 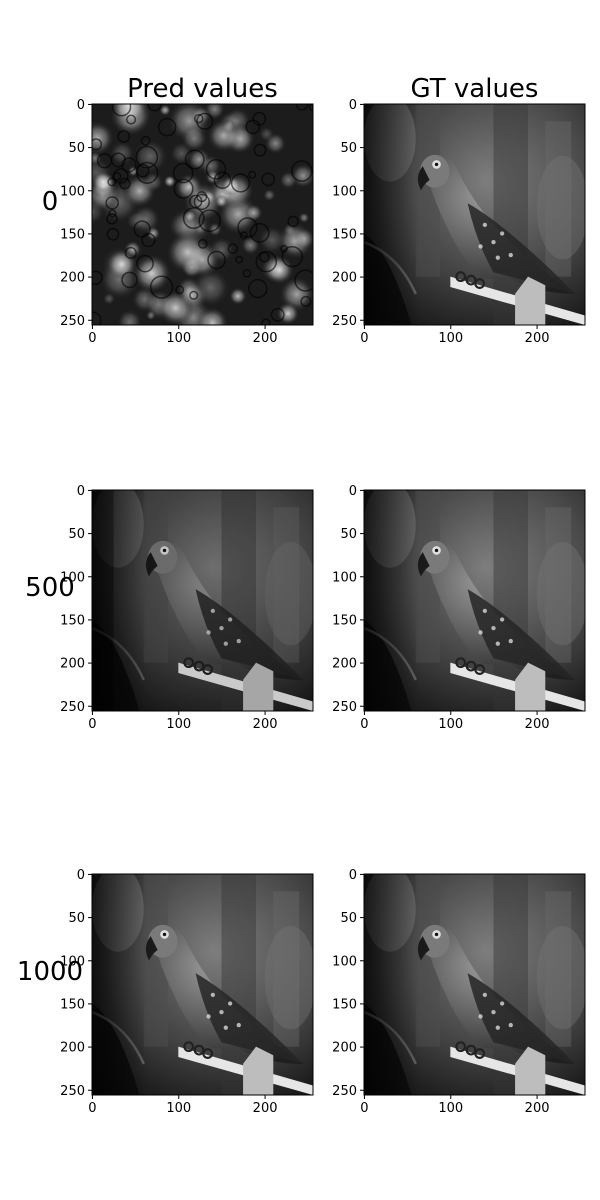 What do you see at coordinates (50, 202) in the screenshot?
I see `row-label-0: 0` at bounding box center [50, 202].